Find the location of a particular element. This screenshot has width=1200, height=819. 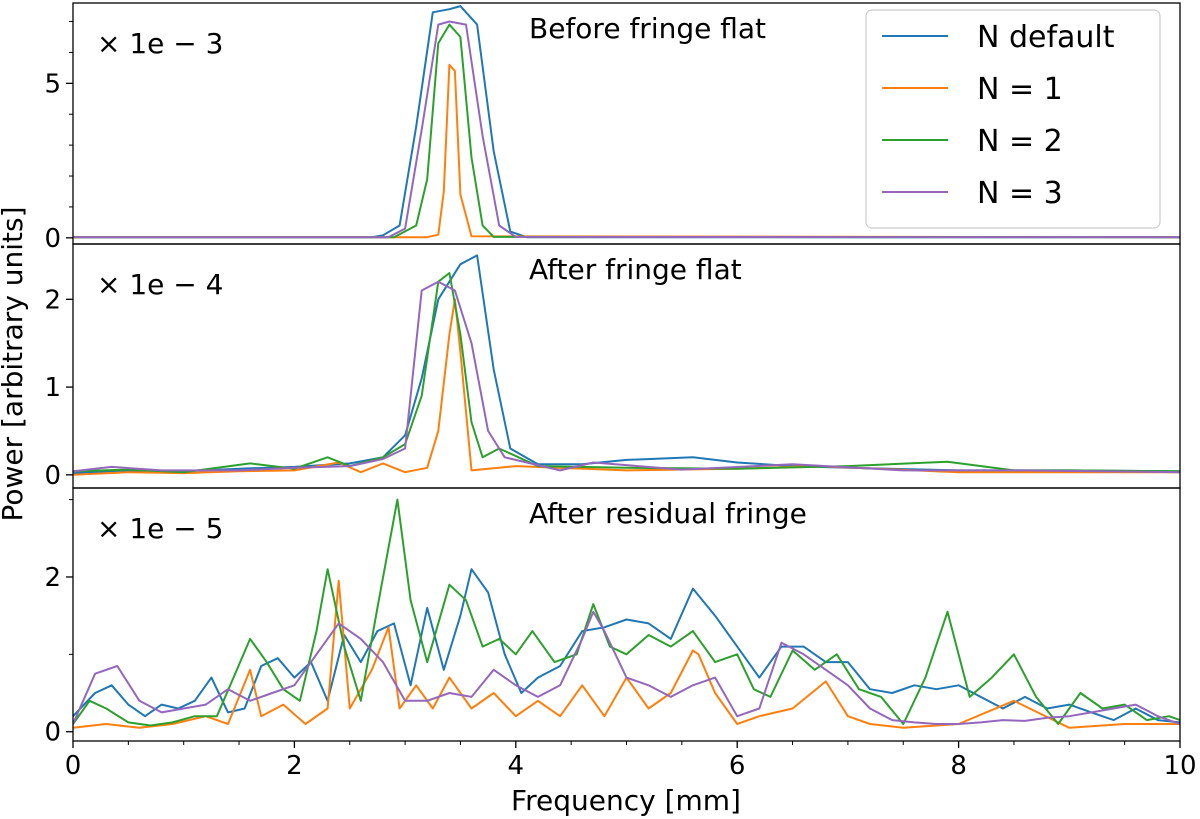

panel-title: After residual fringe is located at coordinates (668, 513).